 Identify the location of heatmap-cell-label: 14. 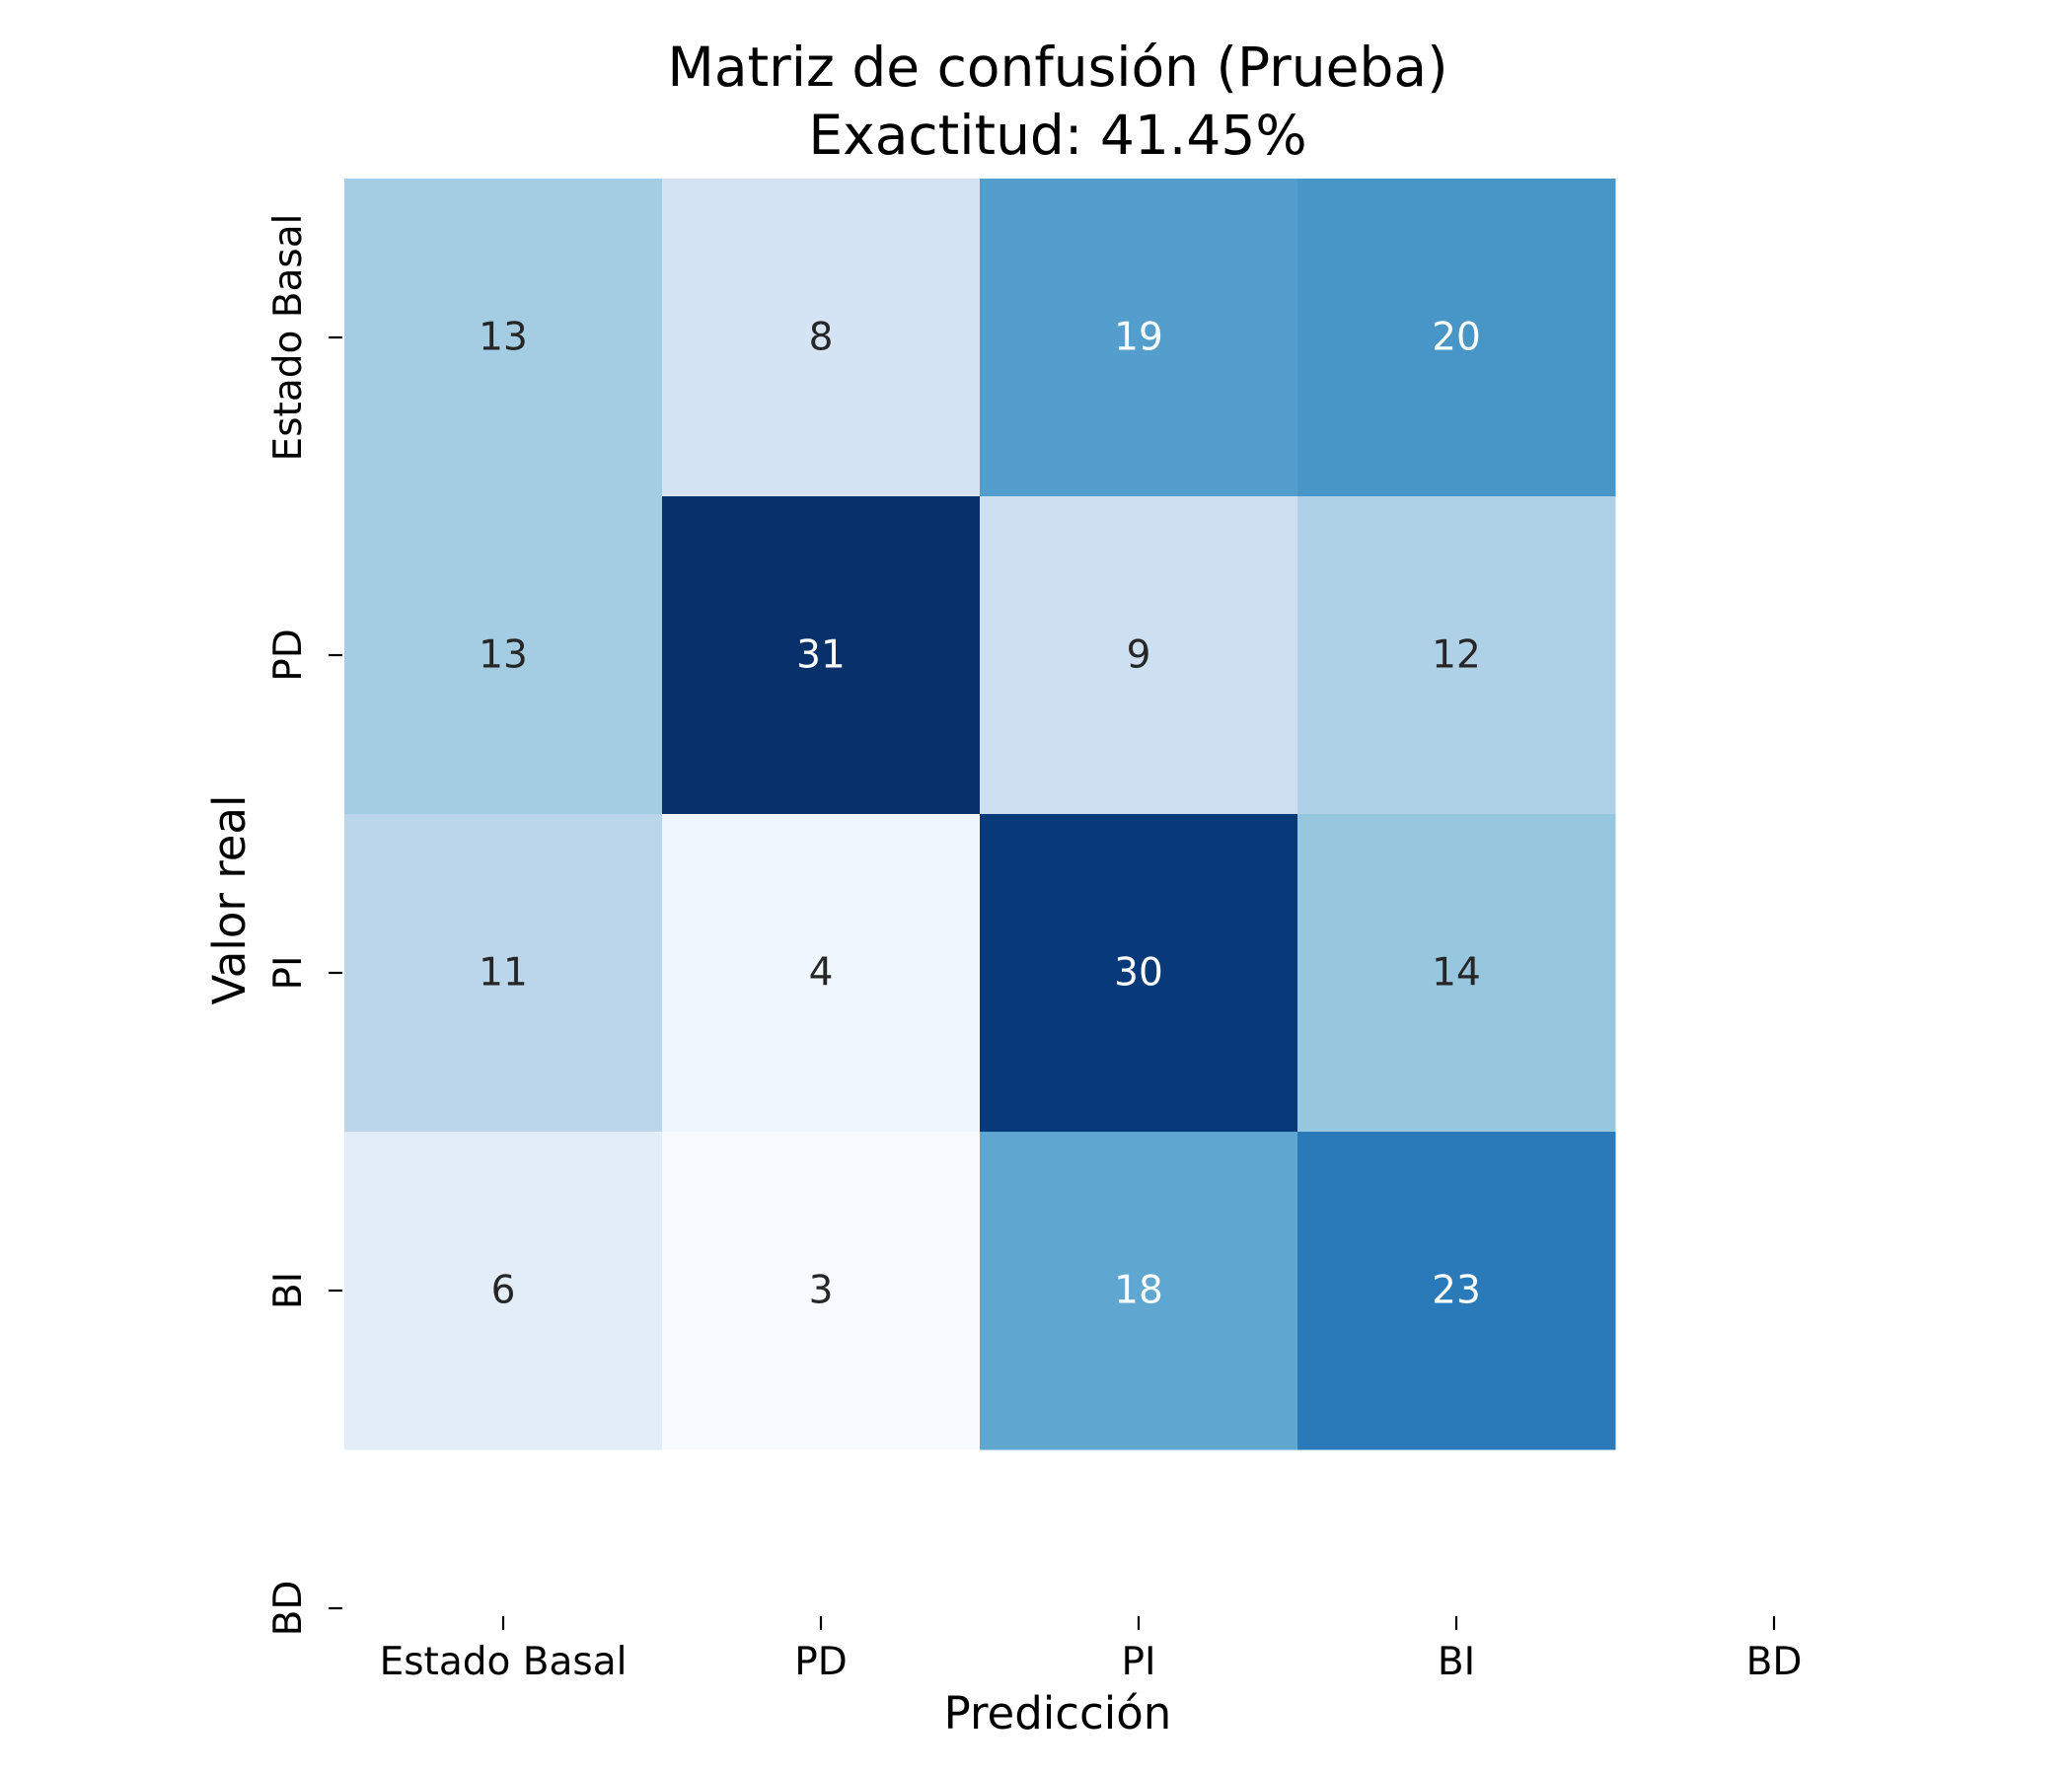
(1456, 974).